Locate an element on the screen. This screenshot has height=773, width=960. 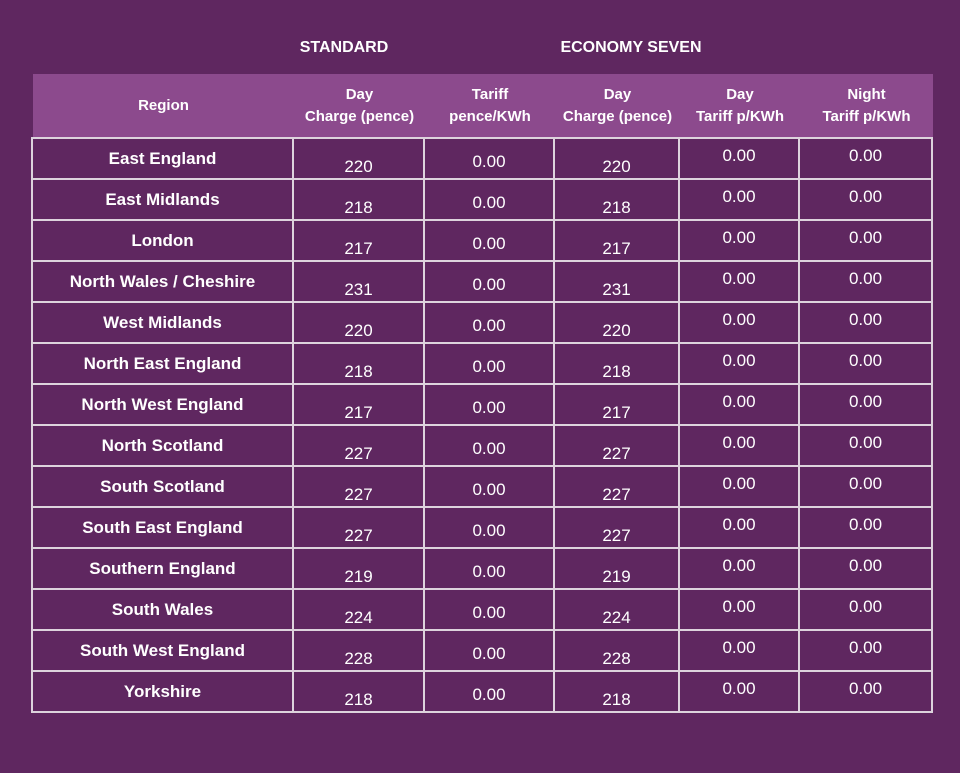
table-cell: South Wales is located at coordinates (162, 609).